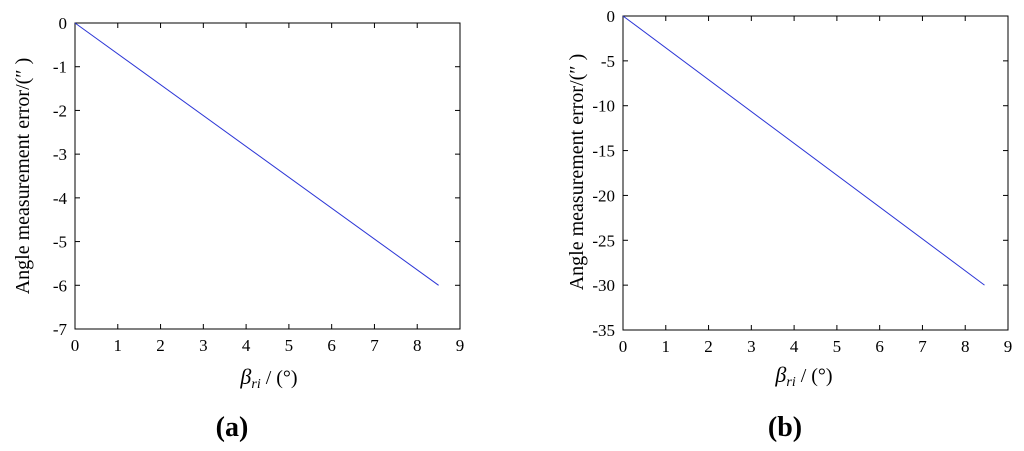  Describe the element at coordinates (603, 106) in the screenshot. I see `y-tick-label: -10` at that location.